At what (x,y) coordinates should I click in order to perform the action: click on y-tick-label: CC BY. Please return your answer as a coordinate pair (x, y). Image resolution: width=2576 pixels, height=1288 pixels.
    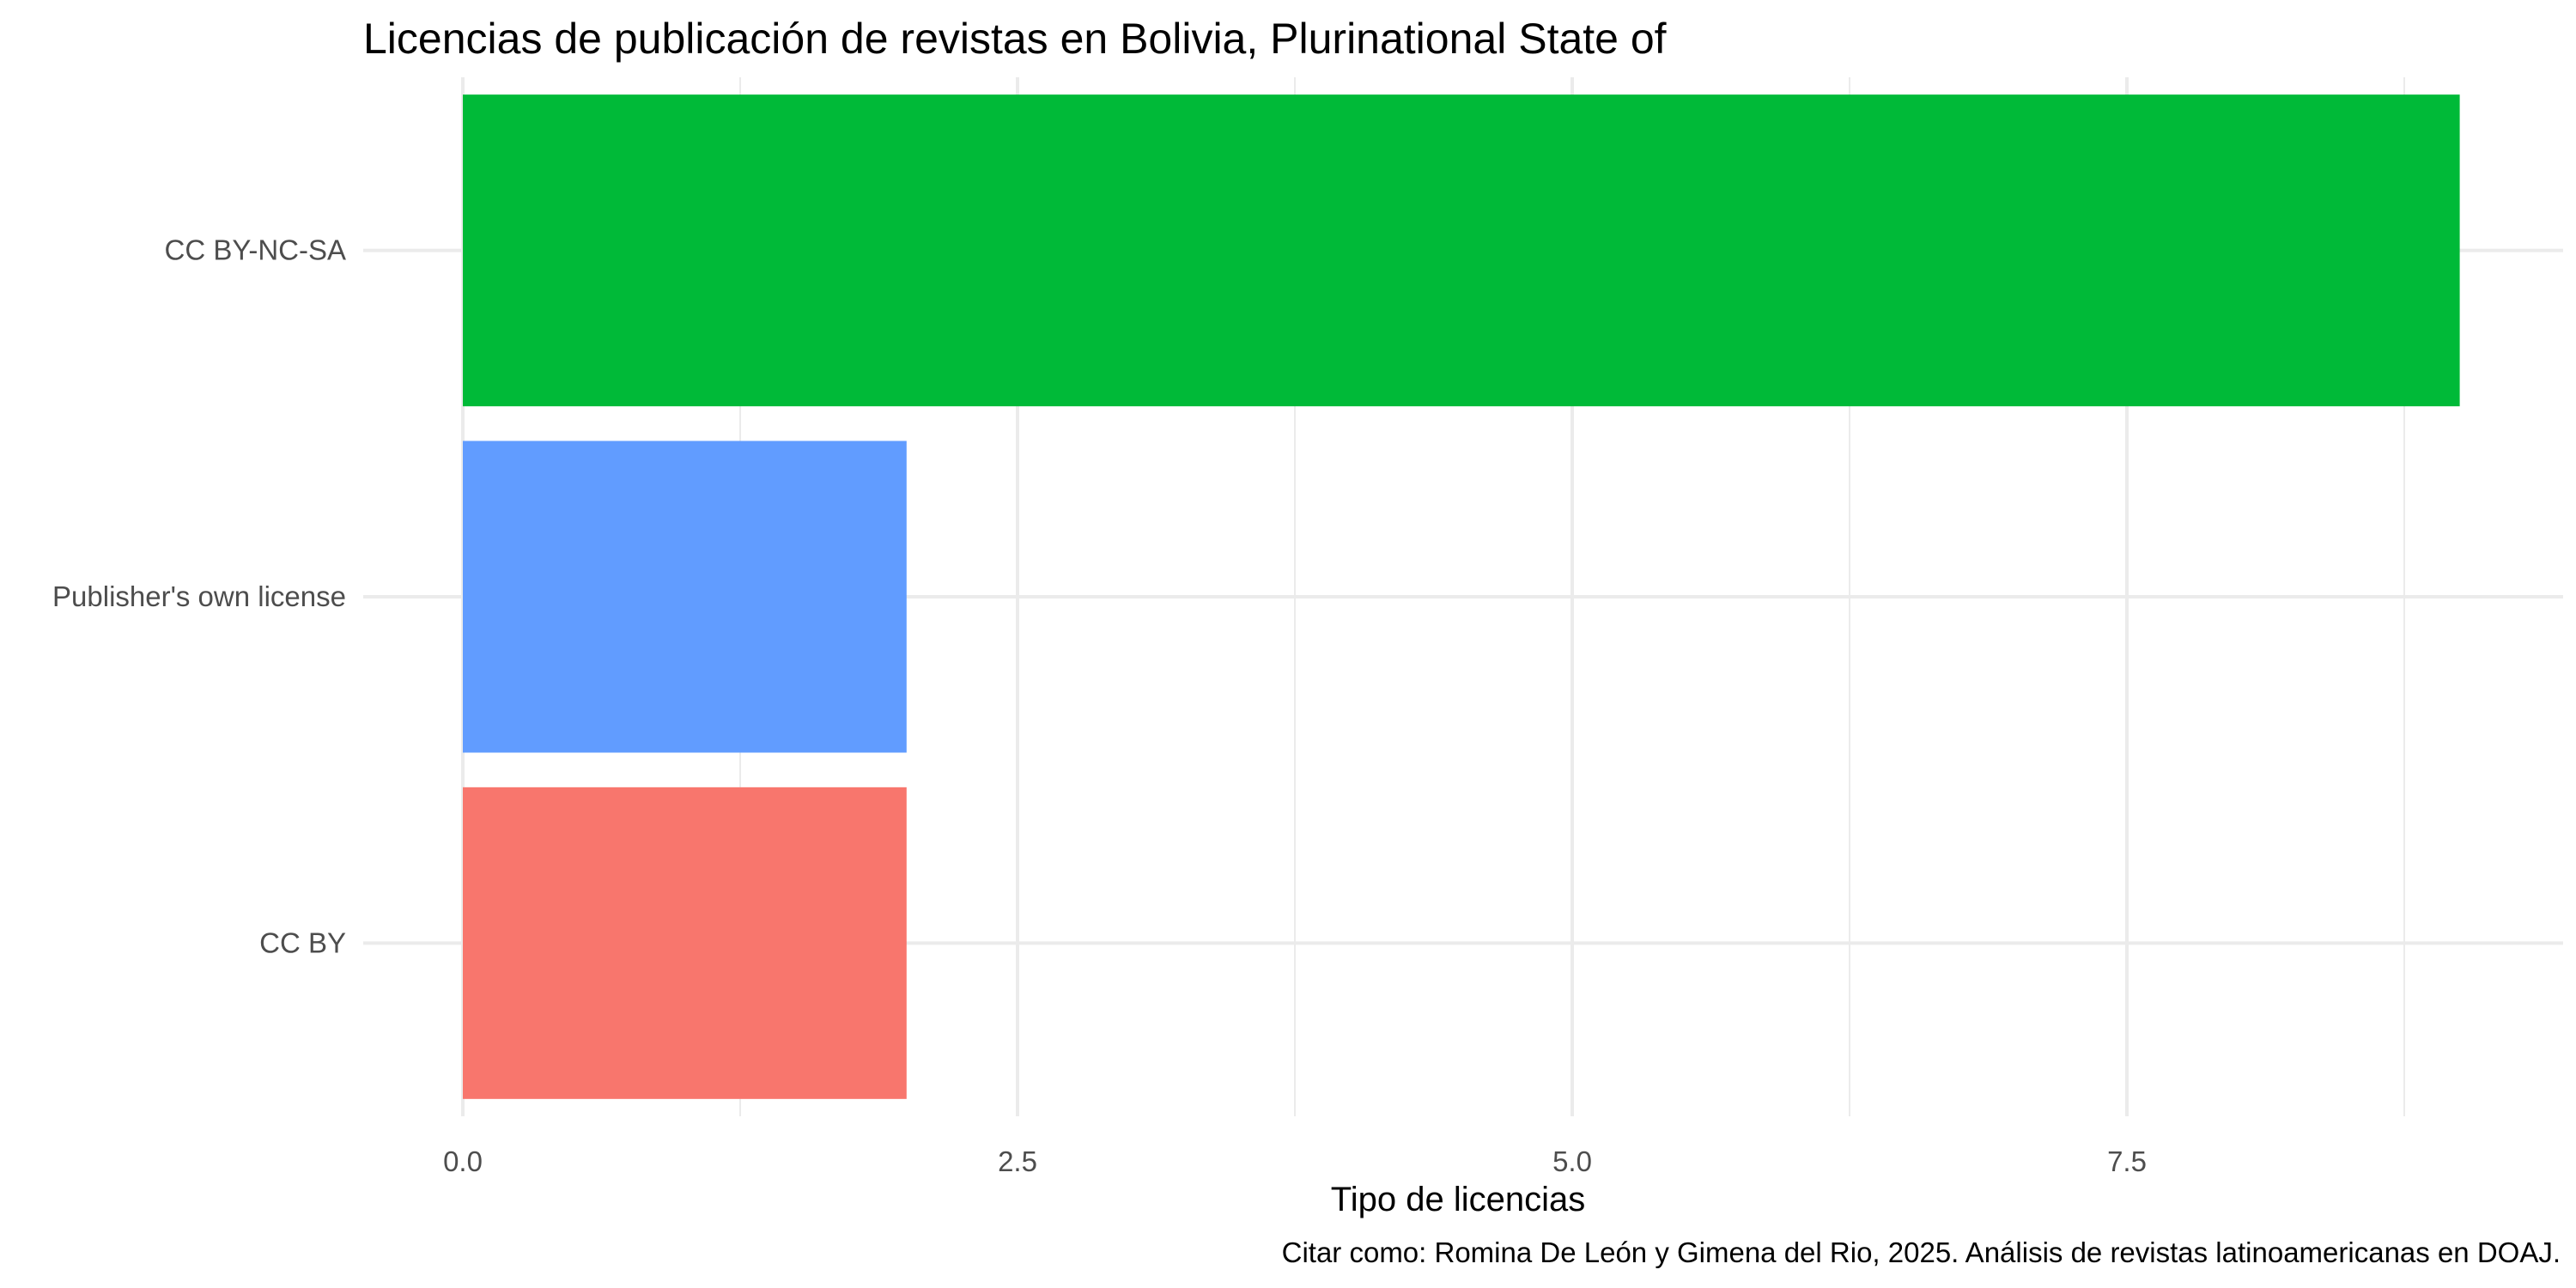
    Looking at the image, I should click on (302, 943).